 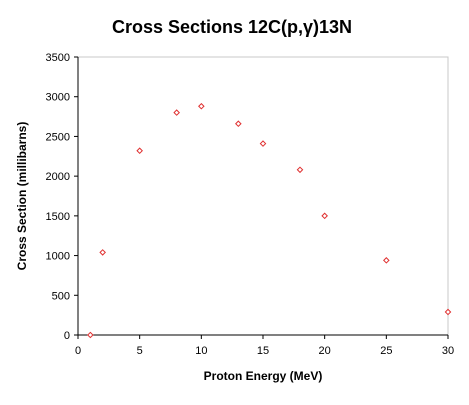 What do you see at coordinates (325, 351) in the screenshot?
I see `x-tick-label: 20` at bounding box center [325, 351].